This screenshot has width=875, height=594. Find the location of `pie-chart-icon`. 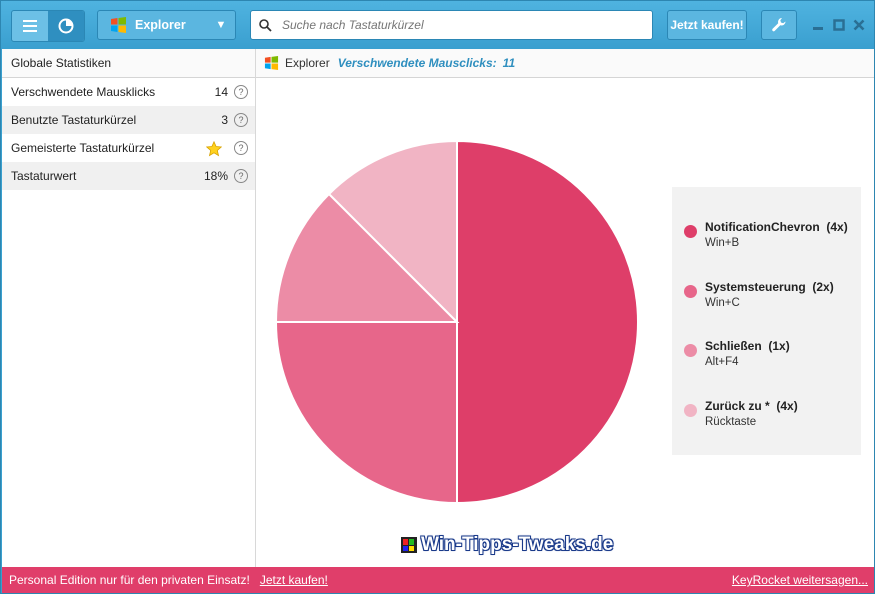

pie-chart-icon is located at coordinates (66, 26).